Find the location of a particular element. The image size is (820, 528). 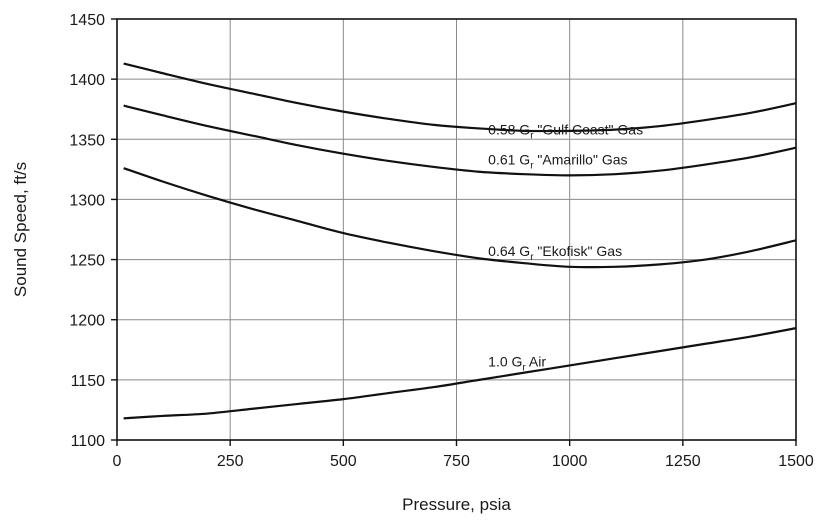

series-label: 0.61 Gr "Amarillo" Gas is located at coordinates (557, 162).